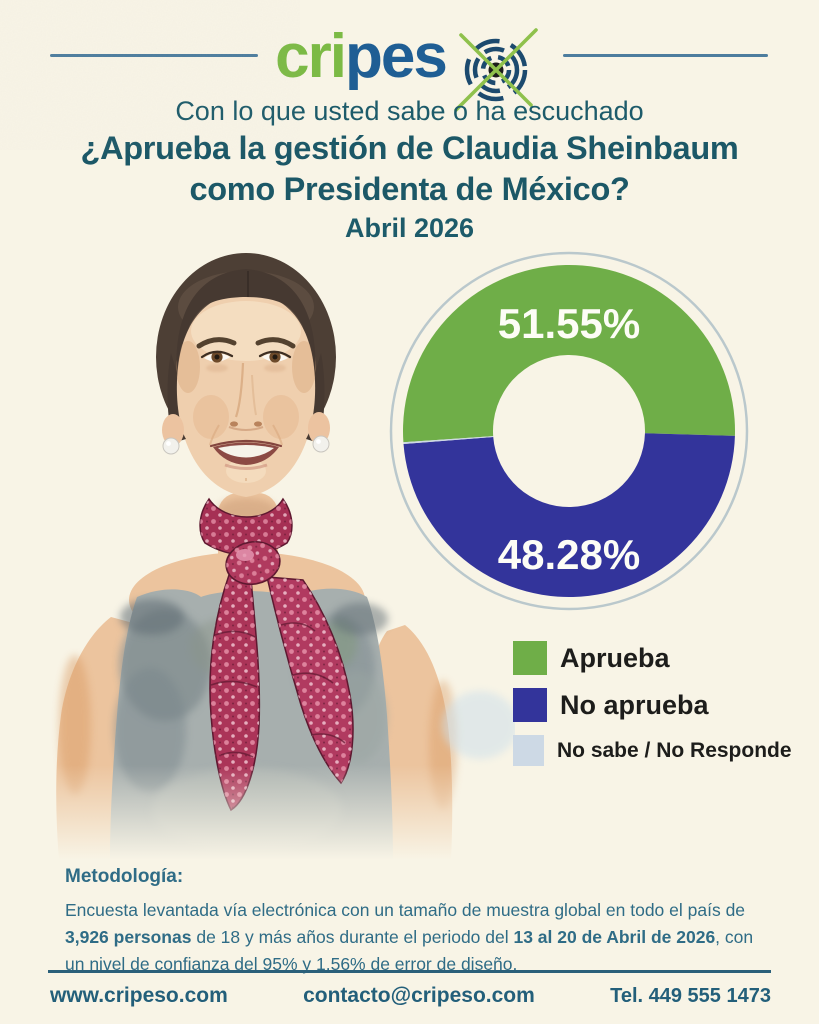  Describe the element at coordinates (634, 704) in the screenshot. I see `legend-label-no-aprueba: No aprueba` at that location.